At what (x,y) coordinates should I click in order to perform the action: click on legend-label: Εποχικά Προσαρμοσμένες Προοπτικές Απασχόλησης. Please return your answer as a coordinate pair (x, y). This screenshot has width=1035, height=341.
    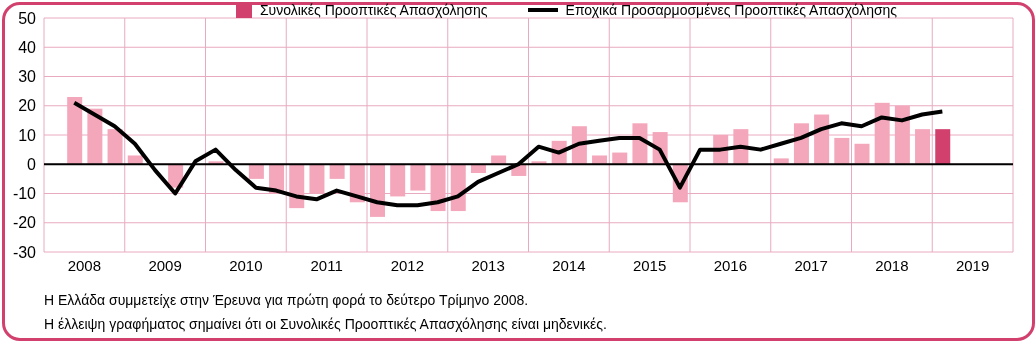
    Looking at the image, I should click on (731, 10).